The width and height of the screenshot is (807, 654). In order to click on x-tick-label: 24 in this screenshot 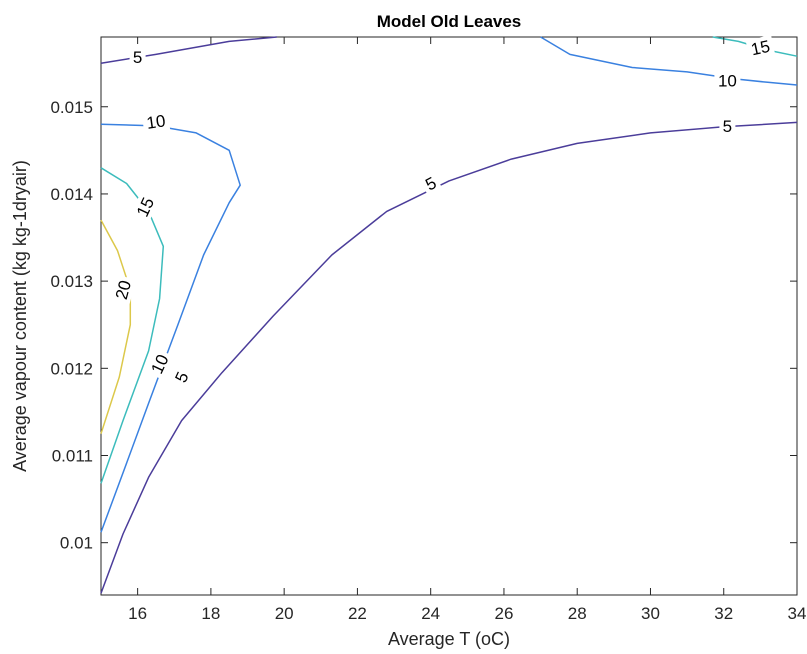, I will do `click(430, 613)`.